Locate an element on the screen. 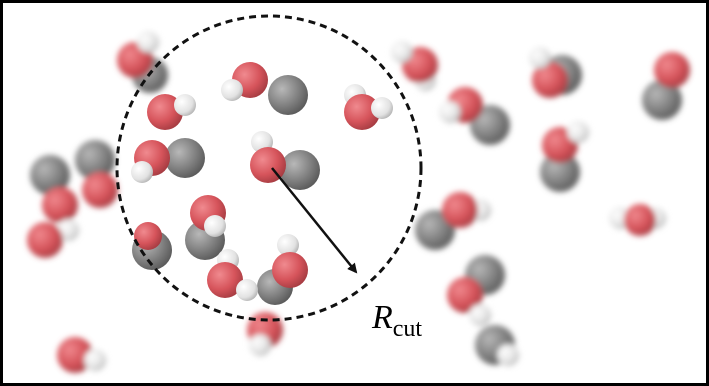 This screenshot has width=709, height=386. radius-arrow is located at coordinates (314, 220).